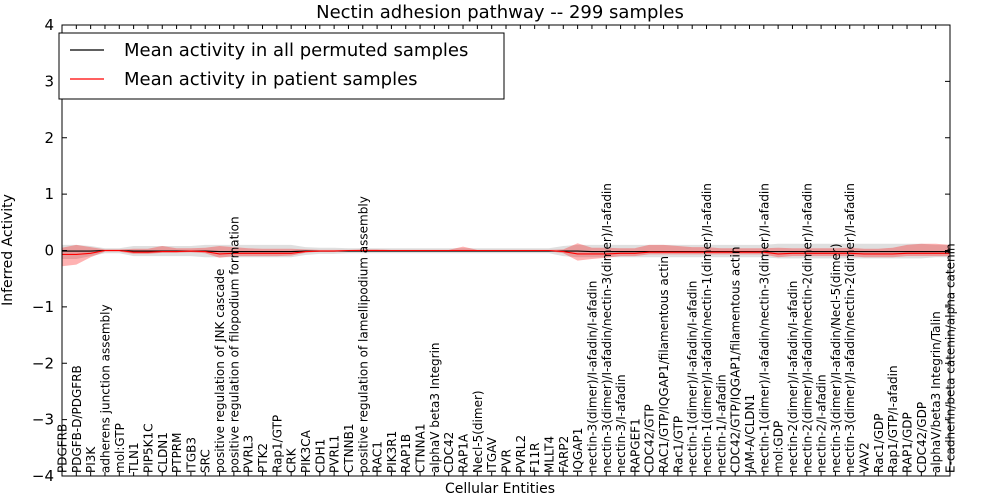 The height and width of the screenshot is (500, 1000). Describe the element at coordinates (736, 360) in the screenshot. I see `x-tick-label: CDC42/GTP/IQGAP1/filamentous actin` at that location.